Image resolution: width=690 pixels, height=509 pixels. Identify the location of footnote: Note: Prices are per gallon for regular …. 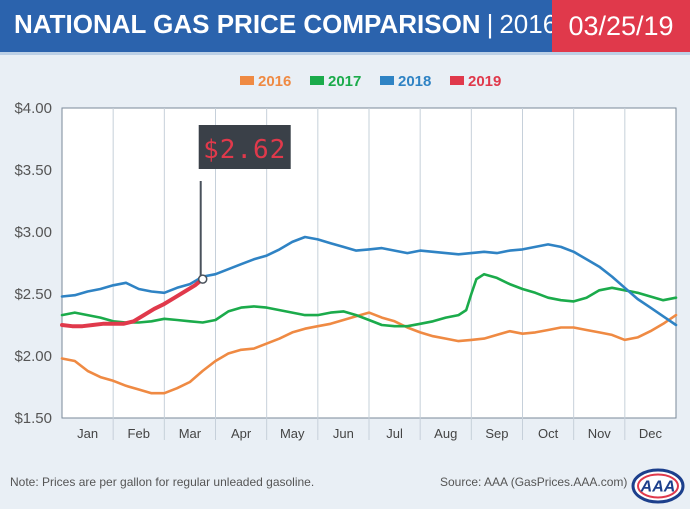
(162, 482).